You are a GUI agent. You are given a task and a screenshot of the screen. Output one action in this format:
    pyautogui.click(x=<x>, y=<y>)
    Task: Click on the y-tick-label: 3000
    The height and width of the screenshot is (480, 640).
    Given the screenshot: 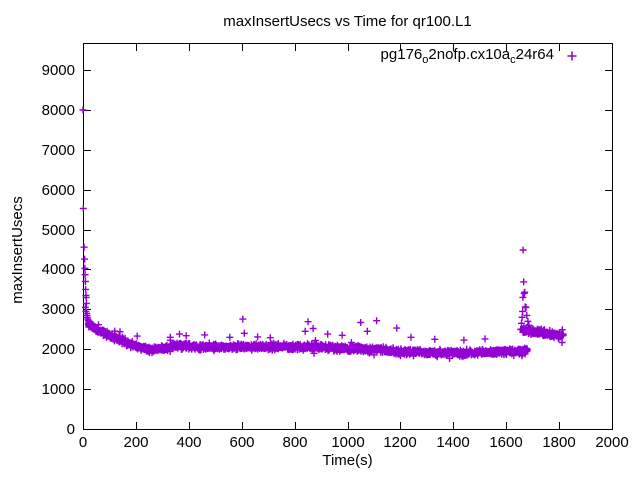 What is the action you would take?
    pyautogui.click(x=58, y=309)
    